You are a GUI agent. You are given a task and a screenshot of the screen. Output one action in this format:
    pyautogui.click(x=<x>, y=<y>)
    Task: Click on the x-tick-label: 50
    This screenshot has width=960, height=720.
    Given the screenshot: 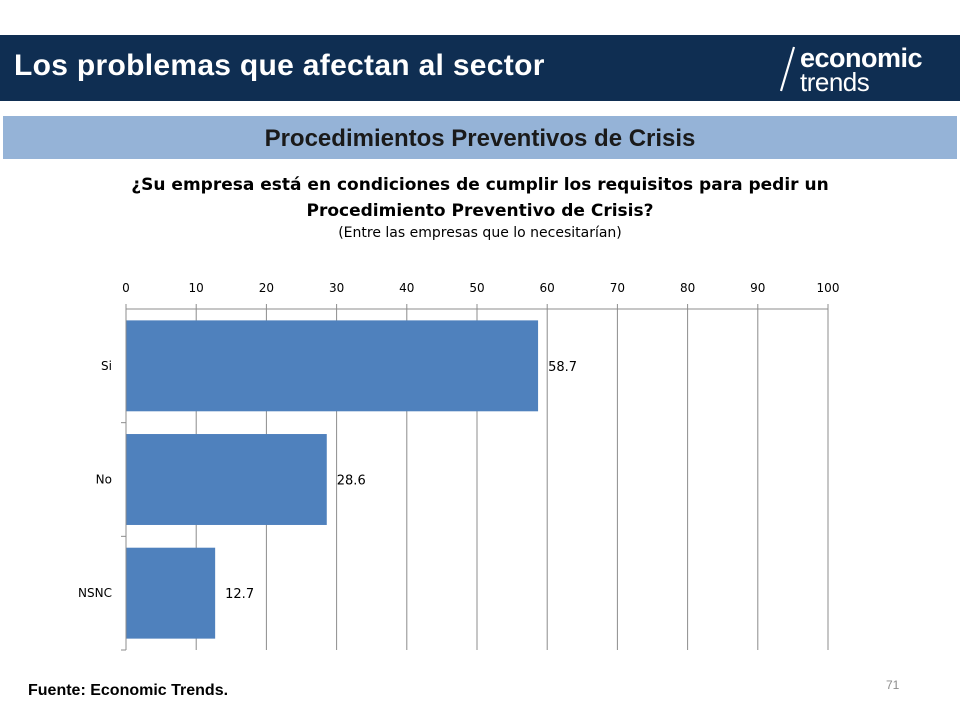 What is the action you would take?
    pyautogui.click(x=476, y=288)
    